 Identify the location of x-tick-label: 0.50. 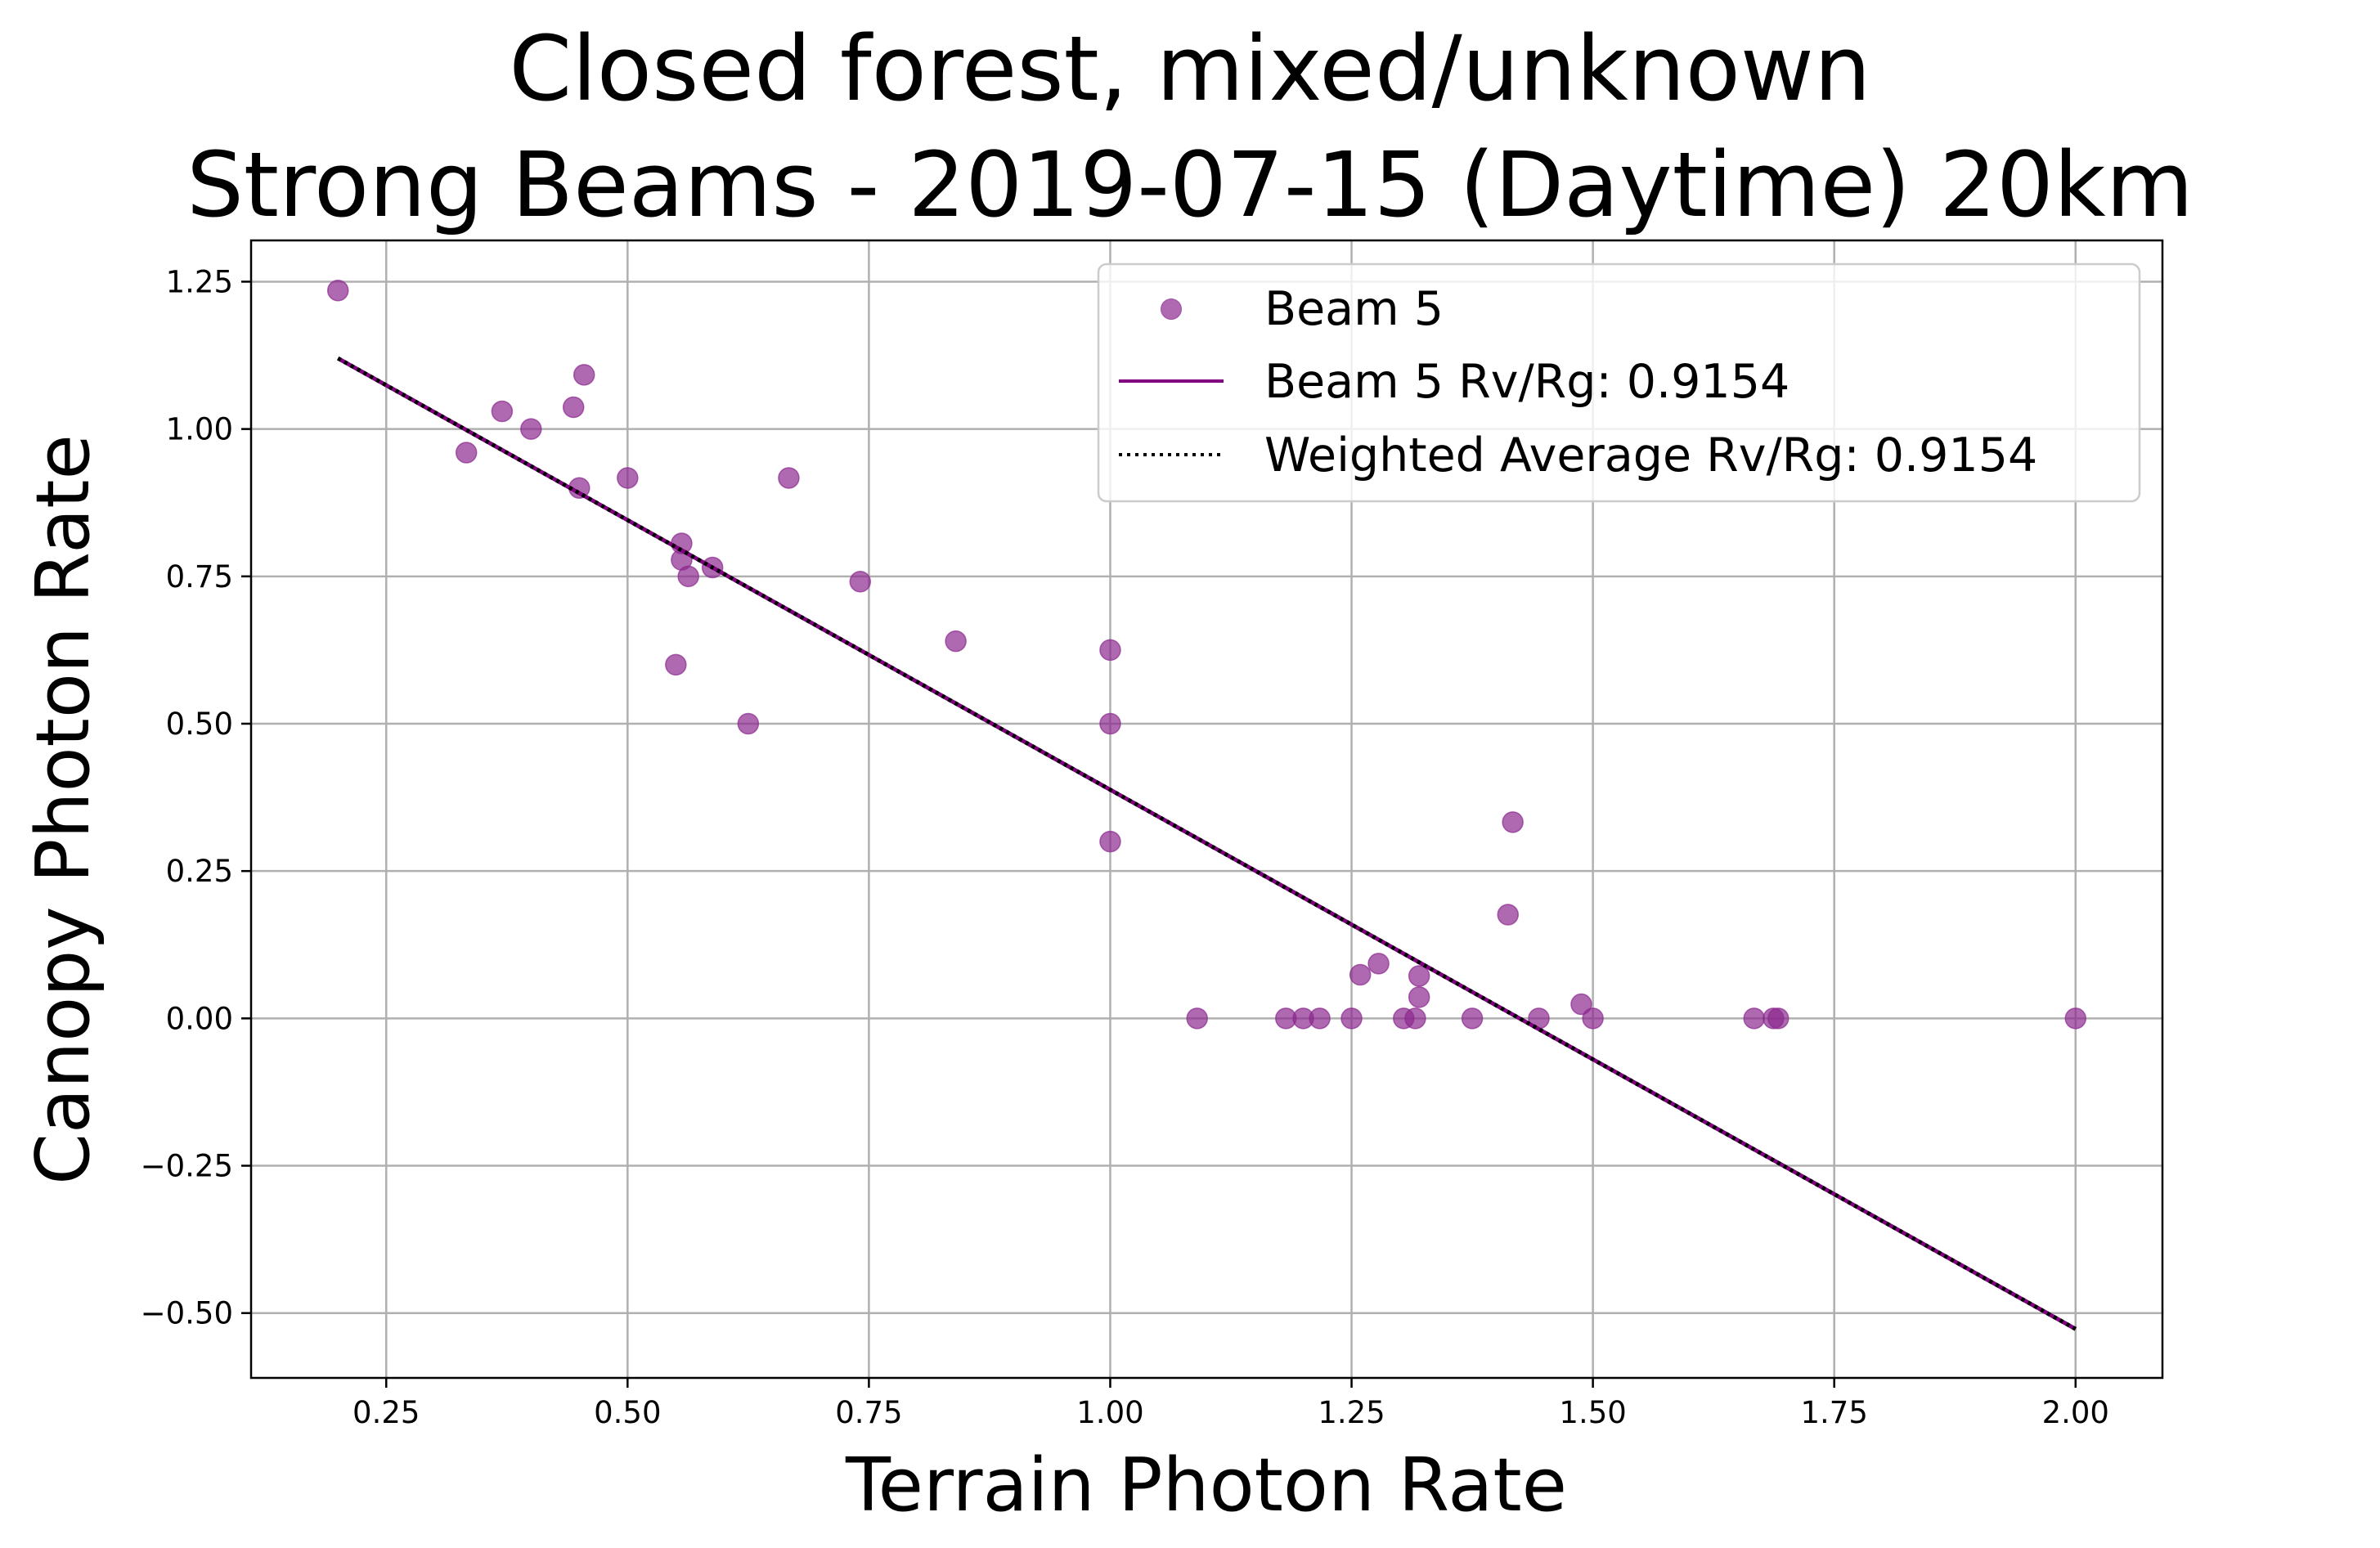
(627, 1412).